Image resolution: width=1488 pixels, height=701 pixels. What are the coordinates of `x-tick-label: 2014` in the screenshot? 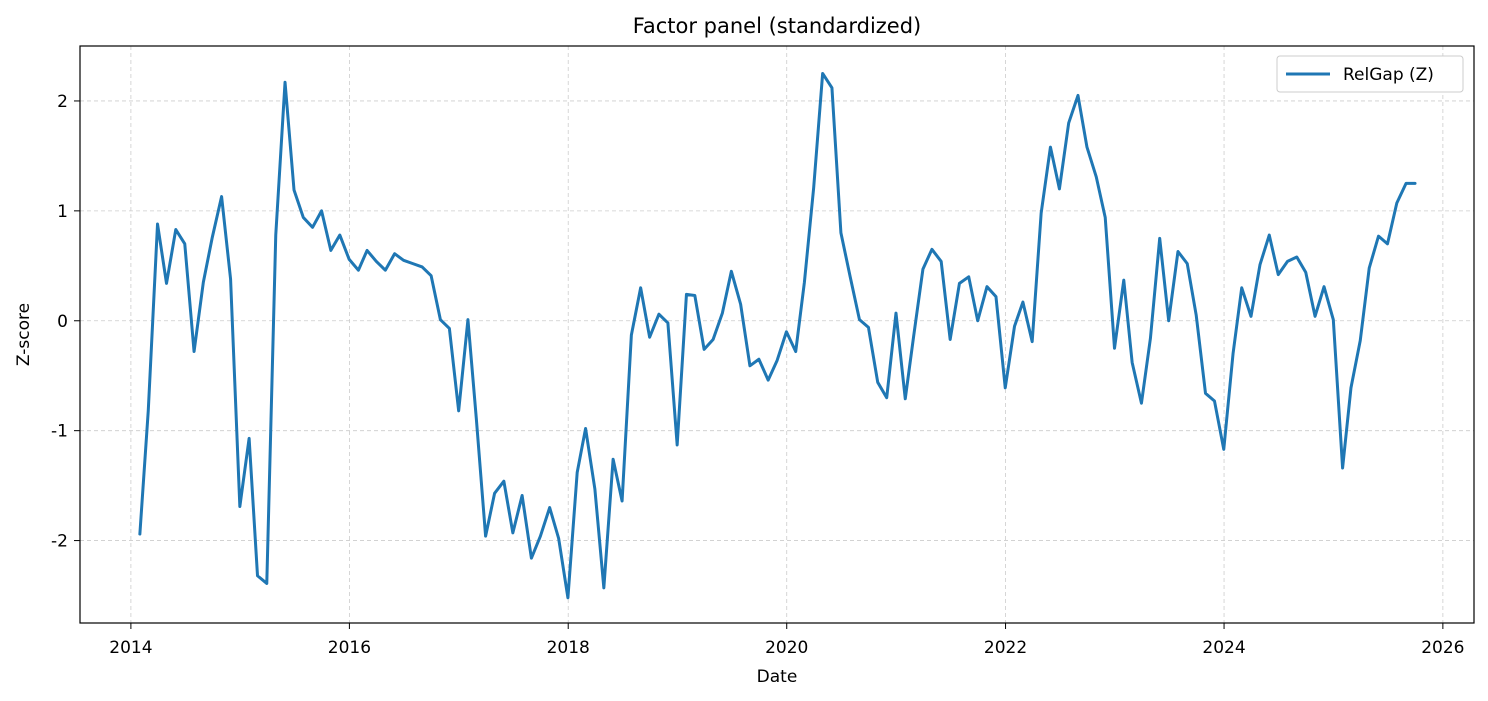 It's located at (130, 648).